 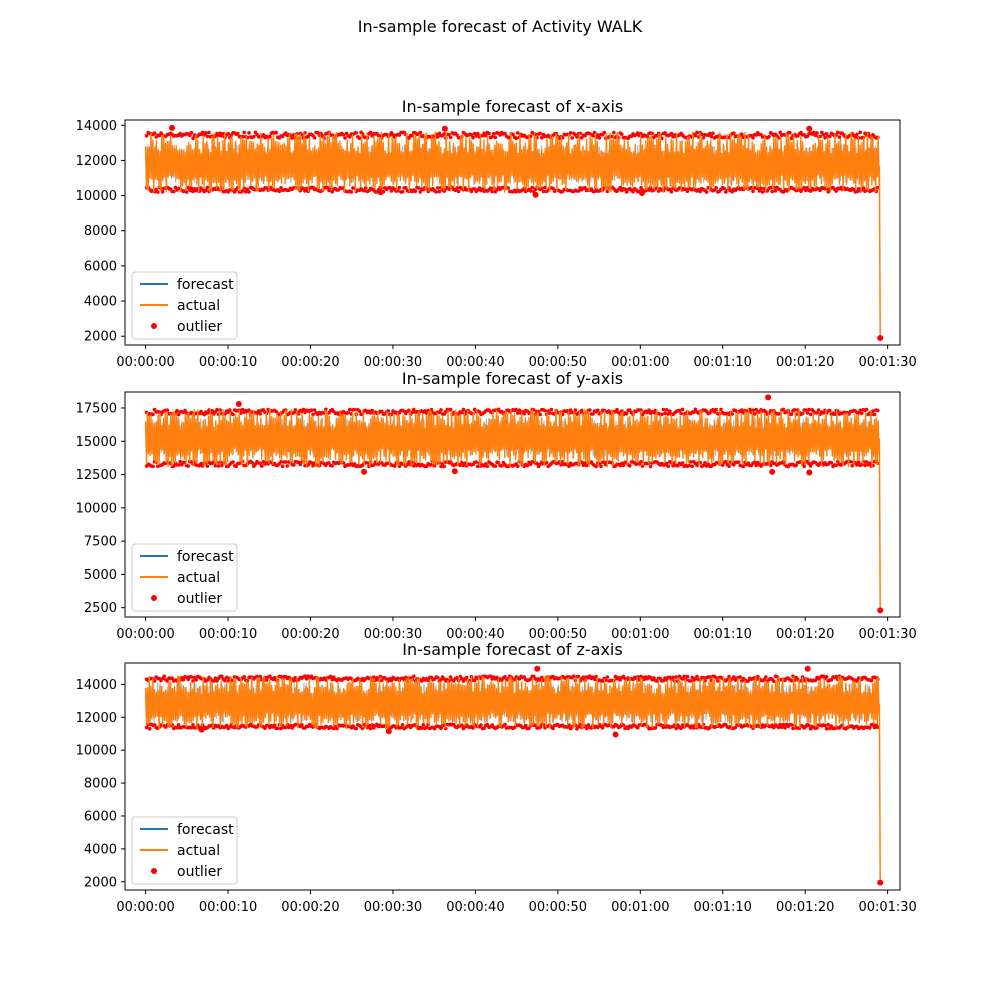 I want to click on y-tick-label: 4000, so click(x=100, y=302).